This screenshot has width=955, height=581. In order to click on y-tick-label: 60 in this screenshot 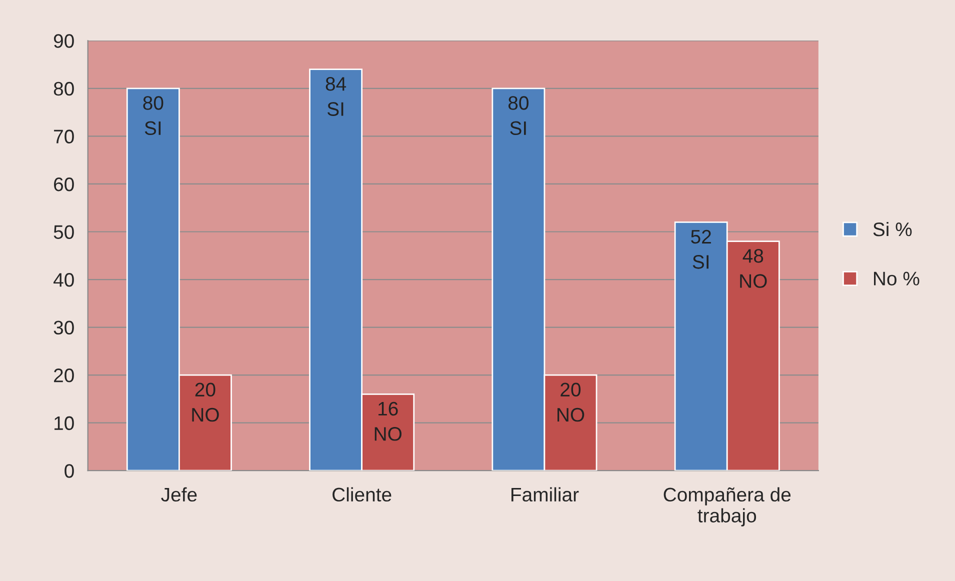, I will do `click(64, 184)`.